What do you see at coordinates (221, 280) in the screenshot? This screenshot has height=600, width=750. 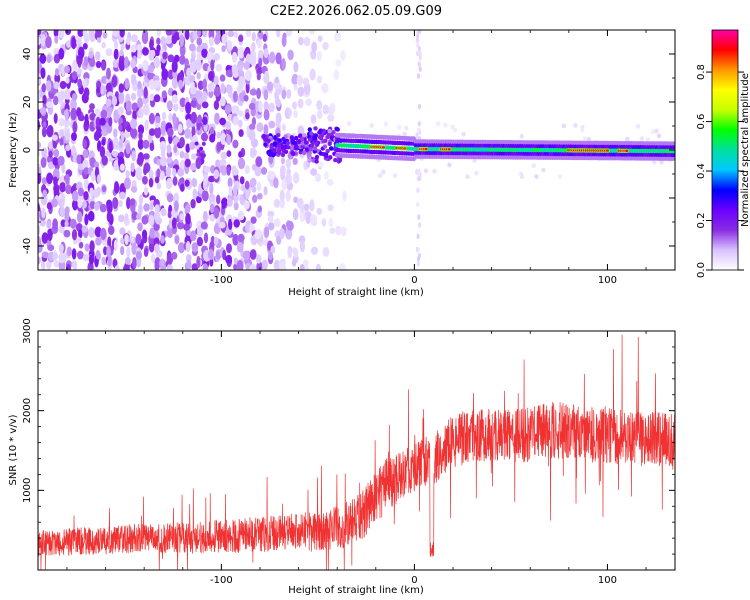 I see `spectrogram-x-tick-label: -100` at bounding box center [221, 280].